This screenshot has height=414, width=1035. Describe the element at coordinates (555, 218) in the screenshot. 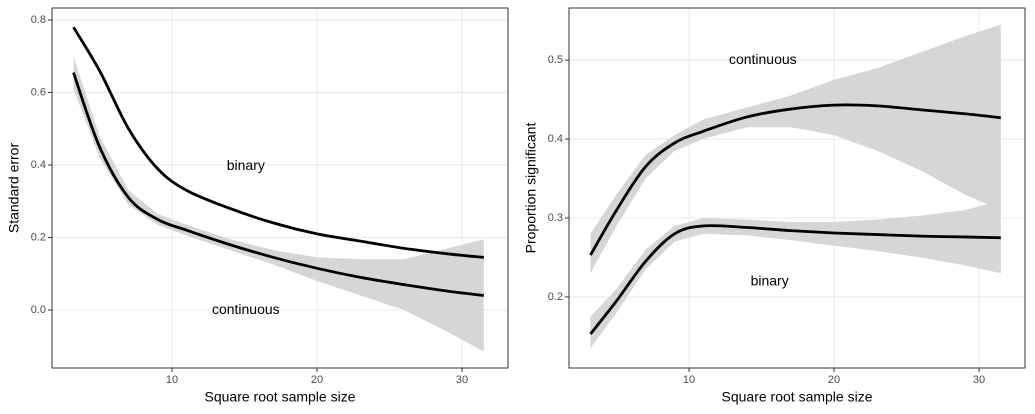

I see `y-tick-label: 0.3` at that location.